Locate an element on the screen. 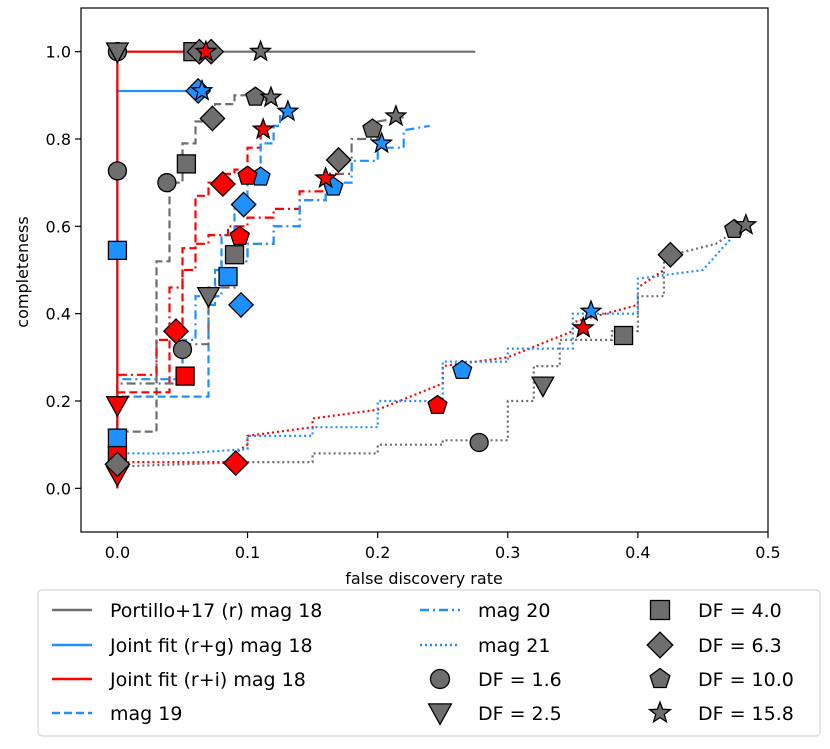 The height and width of the screenshot is (749, 830). legend-label: mag 20 is located at coordinates (514, 611).